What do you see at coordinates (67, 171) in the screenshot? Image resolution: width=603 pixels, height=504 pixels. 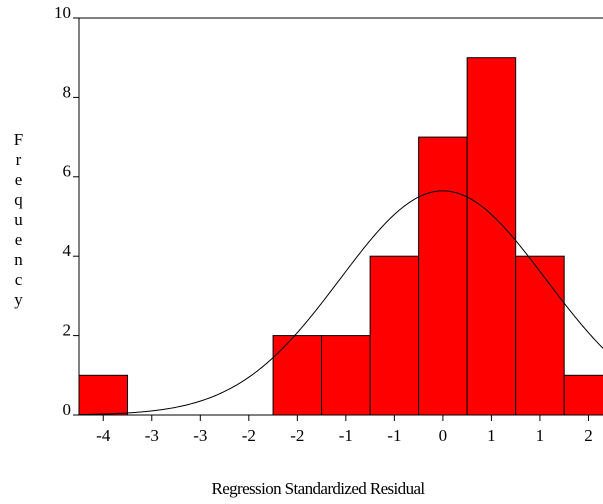 I see `y-tick-label: 6` at bounding box center [67, 171].